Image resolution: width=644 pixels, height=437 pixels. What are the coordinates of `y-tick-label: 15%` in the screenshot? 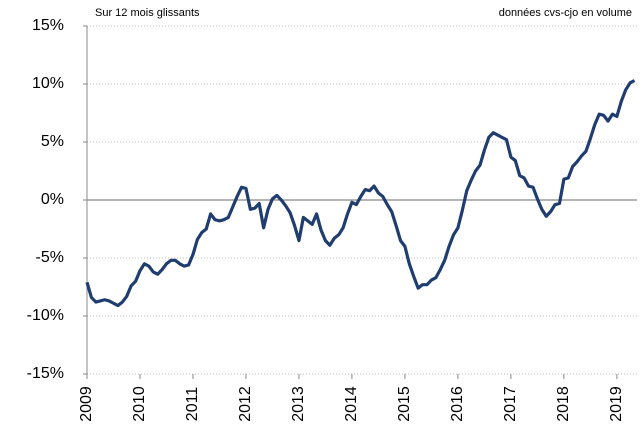 It's located at (48, 25).